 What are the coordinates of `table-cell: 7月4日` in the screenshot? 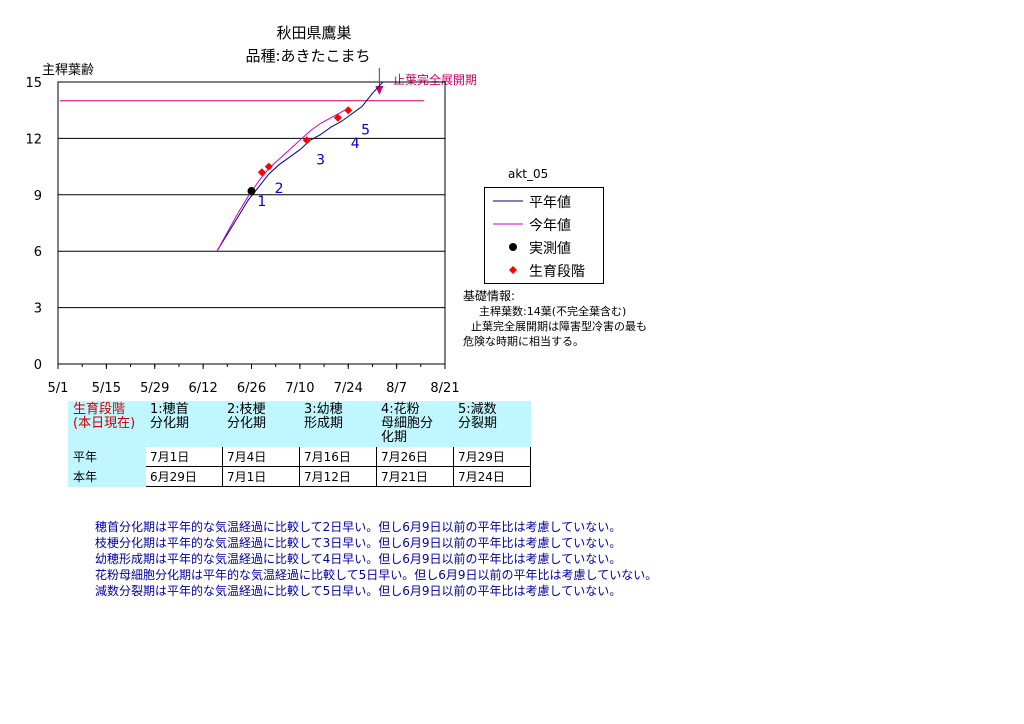 It's located at (261, 456).